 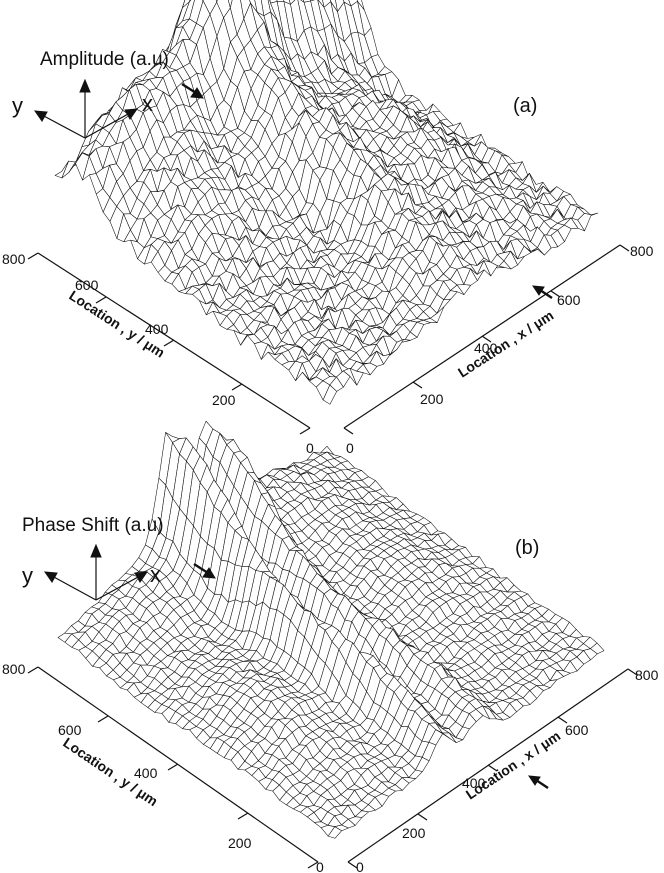 What do you see at coordinates (525, 106) in the screenshot?
I see `panel-a-letter: (a)` at bounding box center [525, 106].